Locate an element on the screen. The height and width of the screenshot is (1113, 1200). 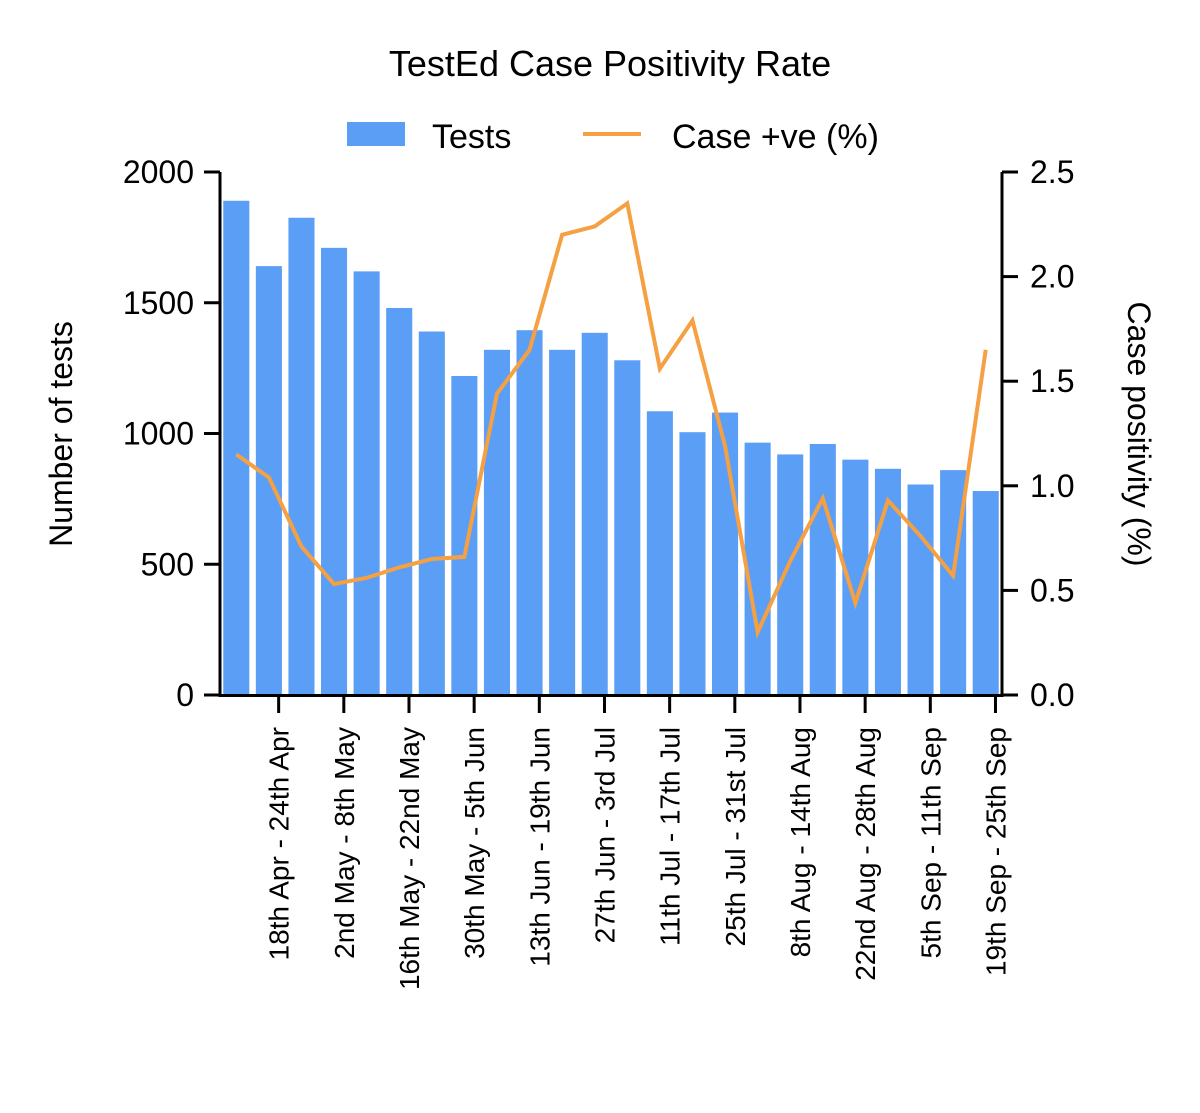
x-tick-label-5: 27th Jun - 3rd Jul is located at coordinates (604, 835).